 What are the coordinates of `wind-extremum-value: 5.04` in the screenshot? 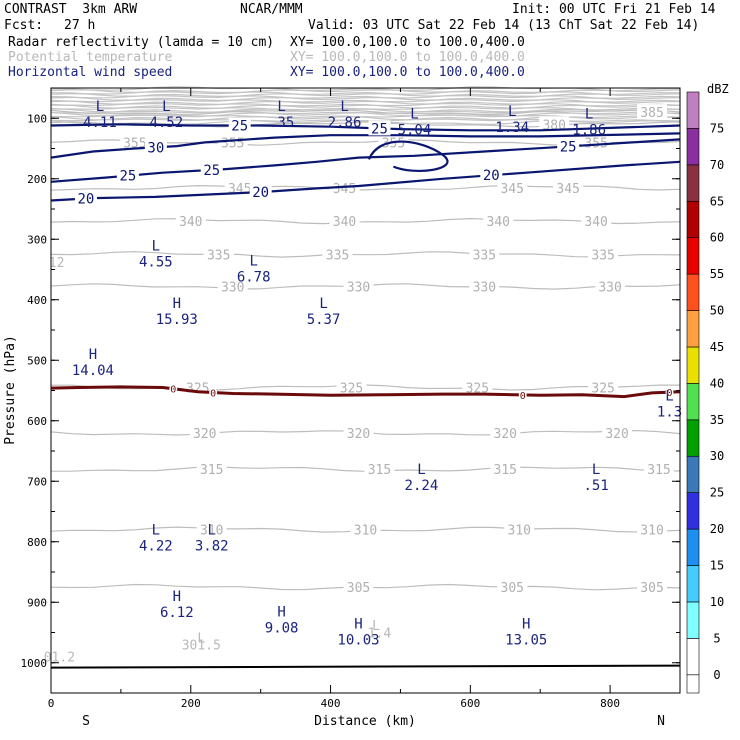 It's located at (415, 130).